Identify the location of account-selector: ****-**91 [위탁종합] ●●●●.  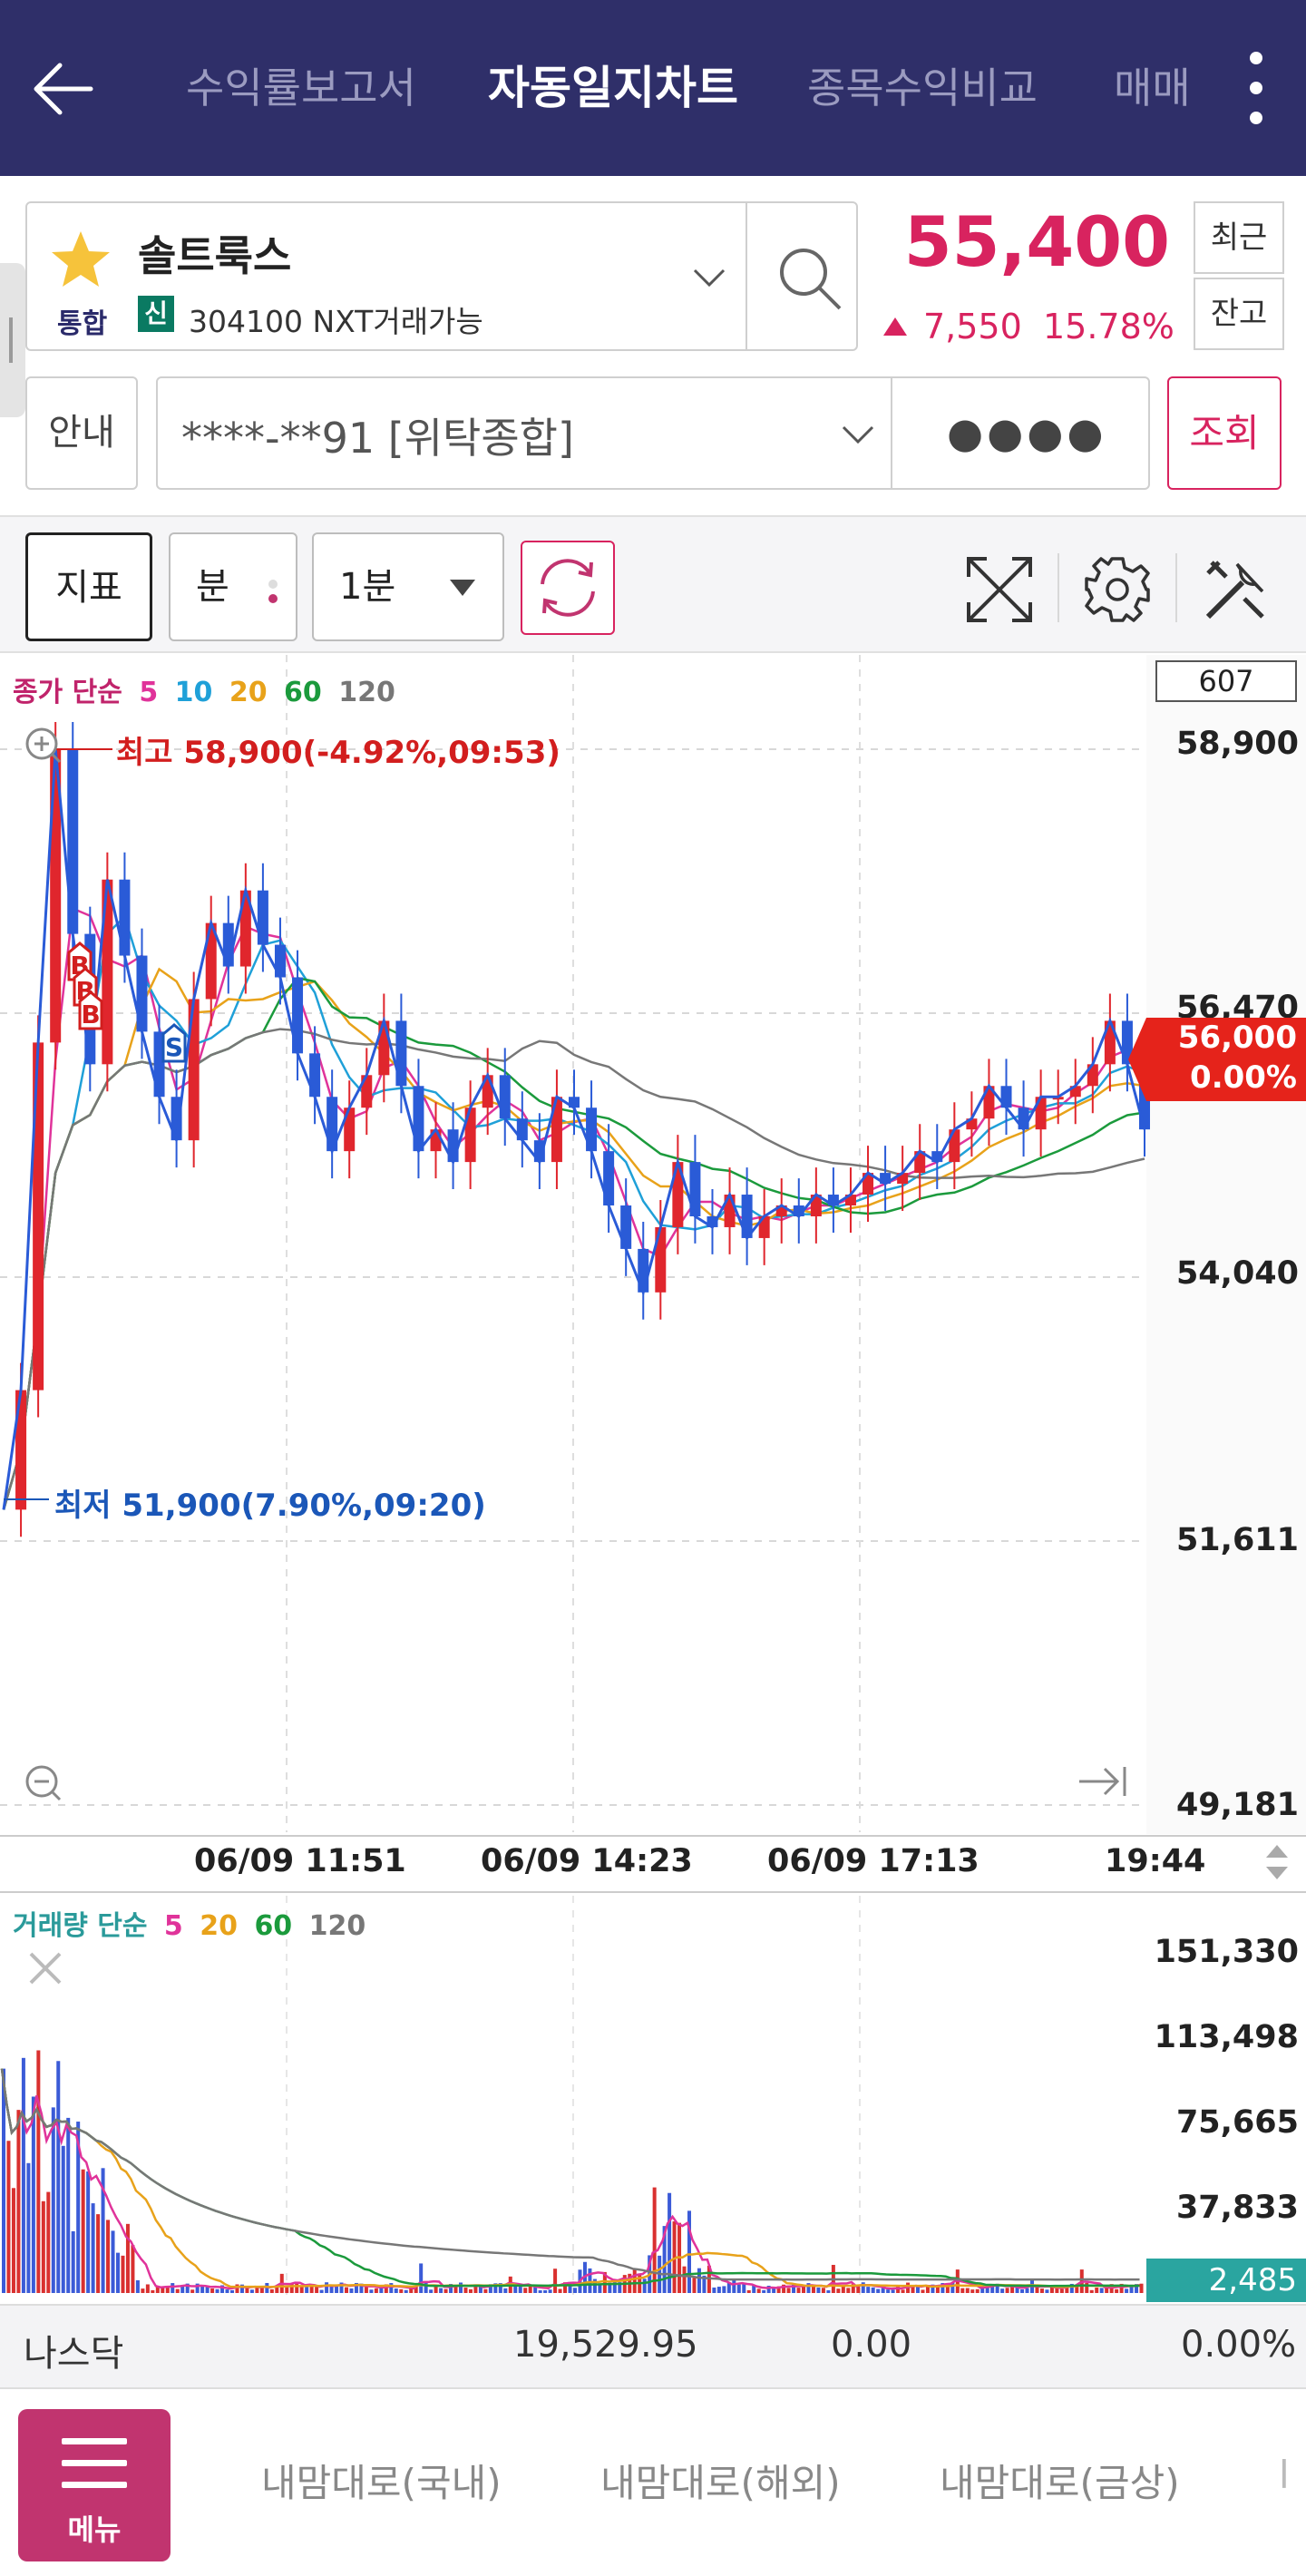
(653, 433).